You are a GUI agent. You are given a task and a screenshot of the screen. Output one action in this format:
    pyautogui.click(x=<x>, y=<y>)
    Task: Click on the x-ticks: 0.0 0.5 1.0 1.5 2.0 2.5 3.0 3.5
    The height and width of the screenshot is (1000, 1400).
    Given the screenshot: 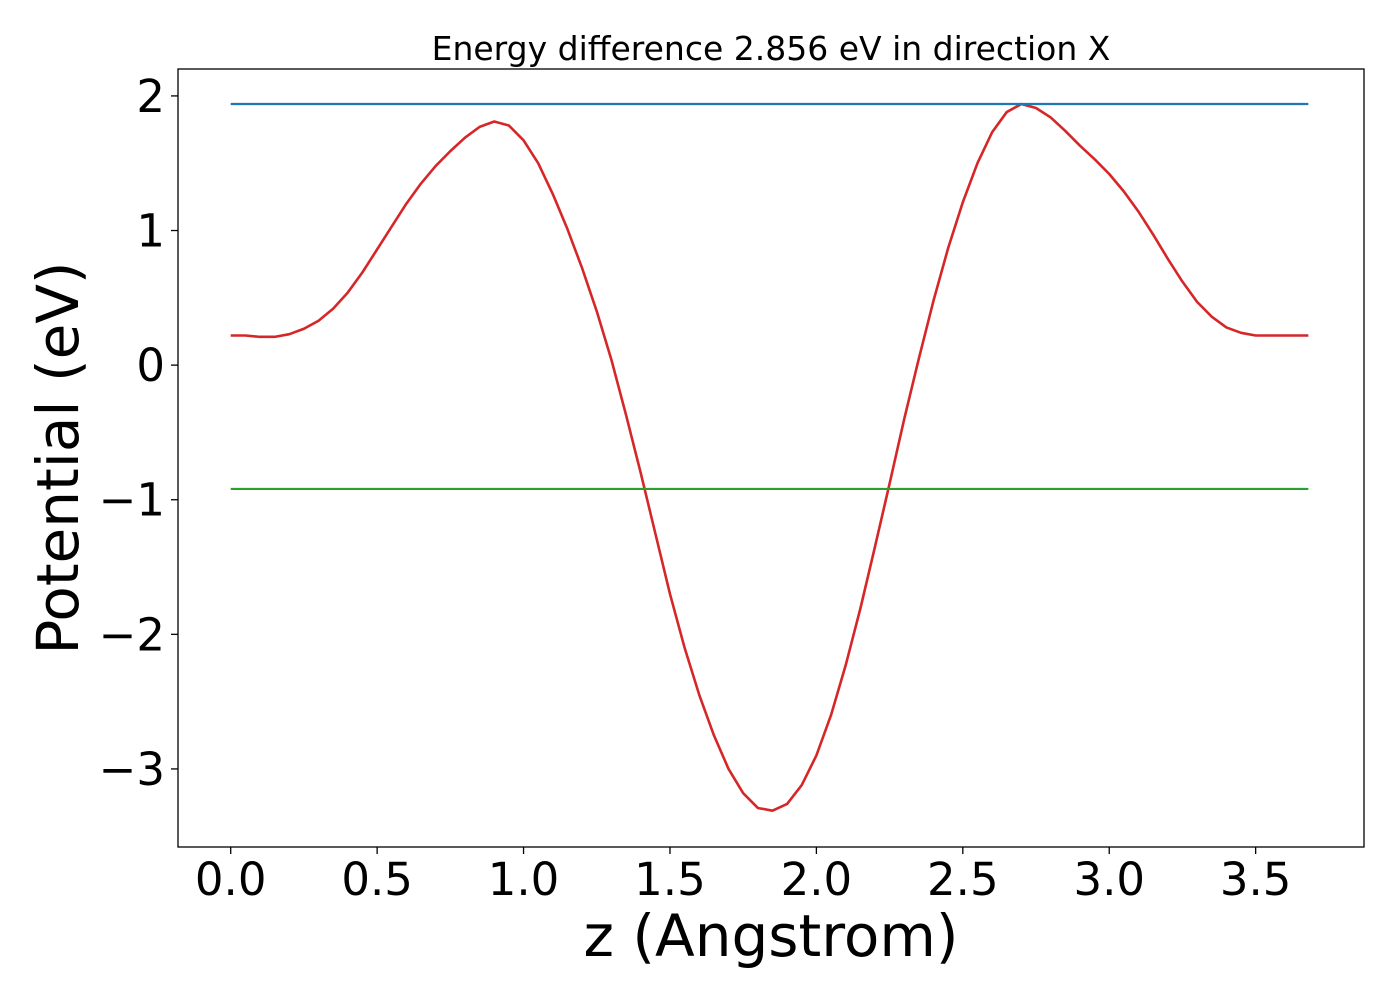 What is the action you would take?
    pyautogui.click(x=743, y=876)
    